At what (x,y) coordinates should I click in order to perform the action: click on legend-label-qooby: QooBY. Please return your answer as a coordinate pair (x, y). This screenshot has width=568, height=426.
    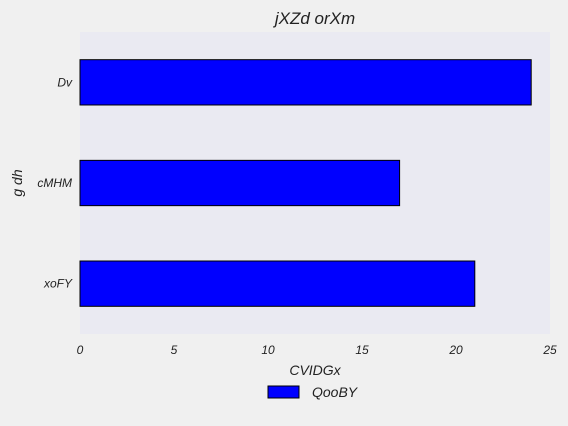
    Looking at the image, I should click on (335, 392).